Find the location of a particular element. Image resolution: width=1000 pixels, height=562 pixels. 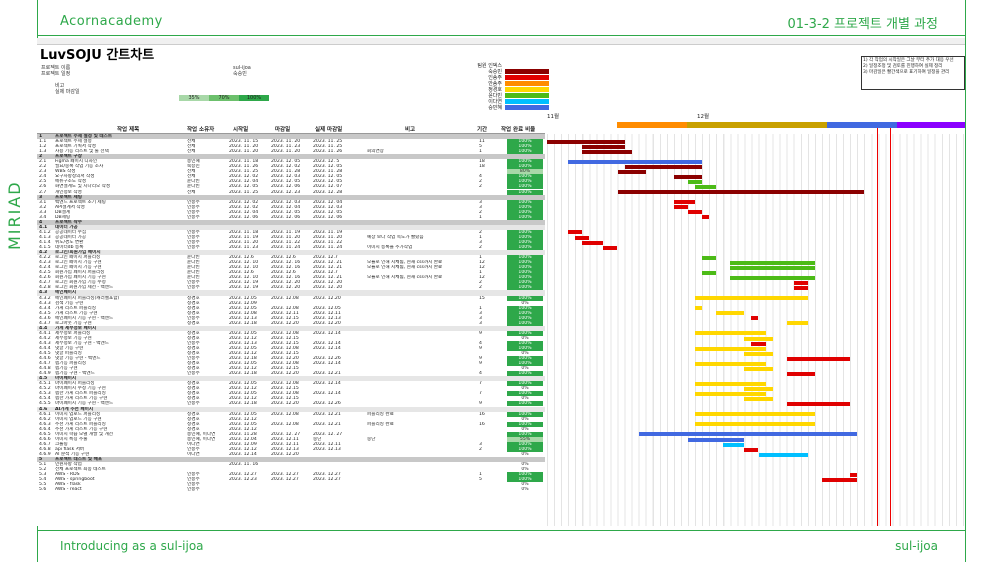

cell-id: 4.4.6 is located at coordinates (45, 359).